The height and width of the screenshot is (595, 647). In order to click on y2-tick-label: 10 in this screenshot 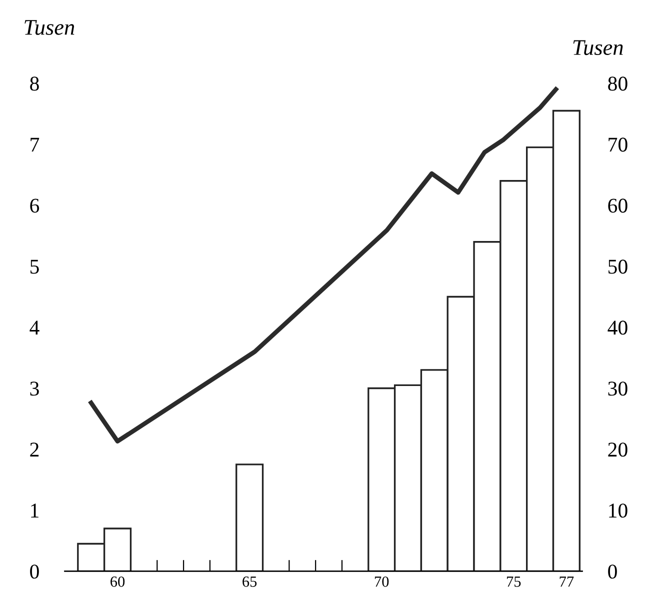, I will do `click(618, 511)`.